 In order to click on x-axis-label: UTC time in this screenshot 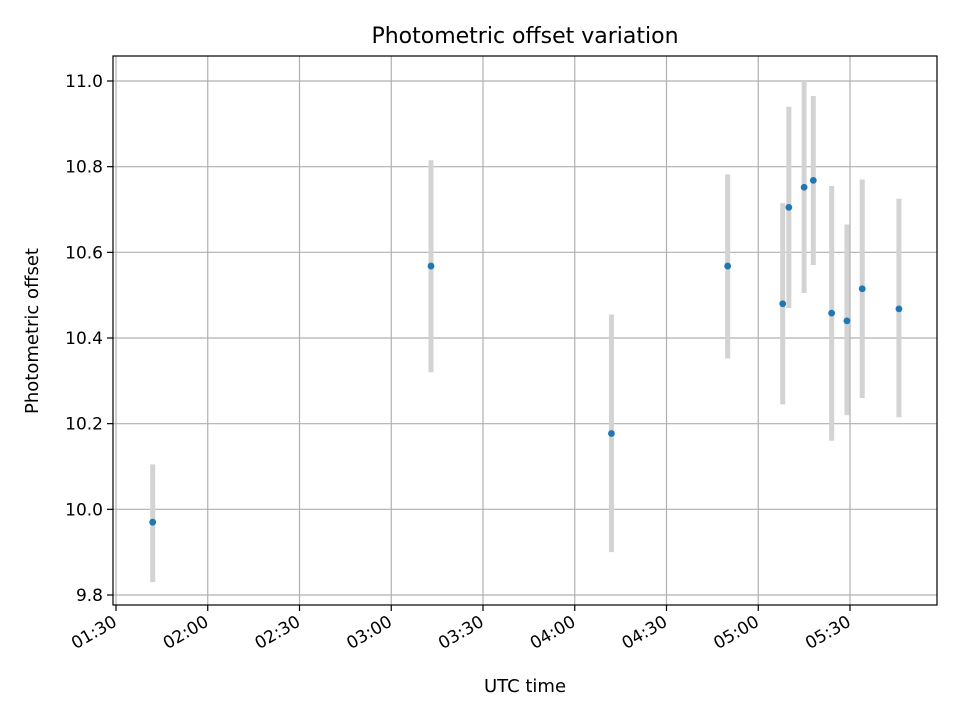, I will do `click(525, 686)`.